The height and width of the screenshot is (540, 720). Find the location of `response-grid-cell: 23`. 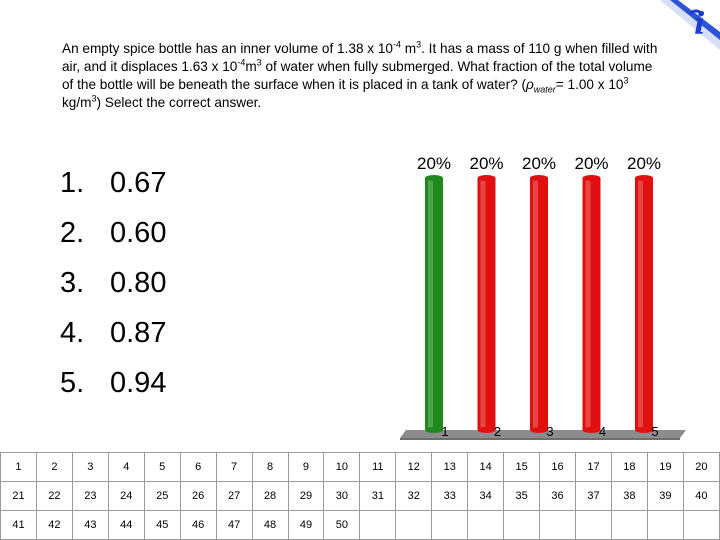

response-grid-cell: 23 is located at coordinates (90, 496).